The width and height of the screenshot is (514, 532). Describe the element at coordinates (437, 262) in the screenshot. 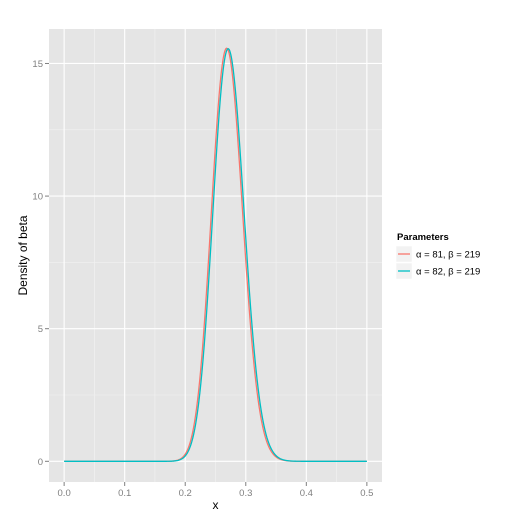

I see `legend-items: α = 81, β = 219 α = 82, β = 219` at that location.